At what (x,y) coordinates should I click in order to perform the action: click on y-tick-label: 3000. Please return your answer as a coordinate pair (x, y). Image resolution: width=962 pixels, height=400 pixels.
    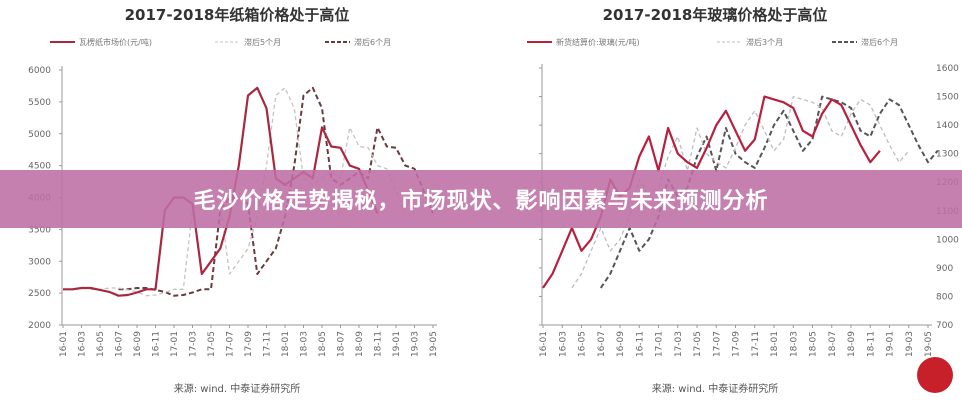
    Looking at the image, I should click on (39, 262).